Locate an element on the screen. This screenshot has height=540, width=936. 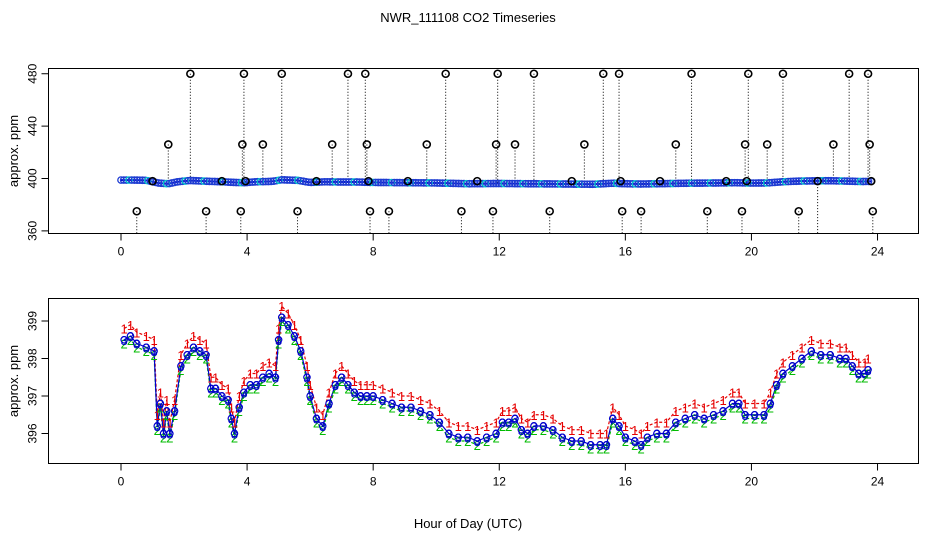
top-x-axis: 0 4 8 12 16 20 24 is located at coordinates (501, 246).